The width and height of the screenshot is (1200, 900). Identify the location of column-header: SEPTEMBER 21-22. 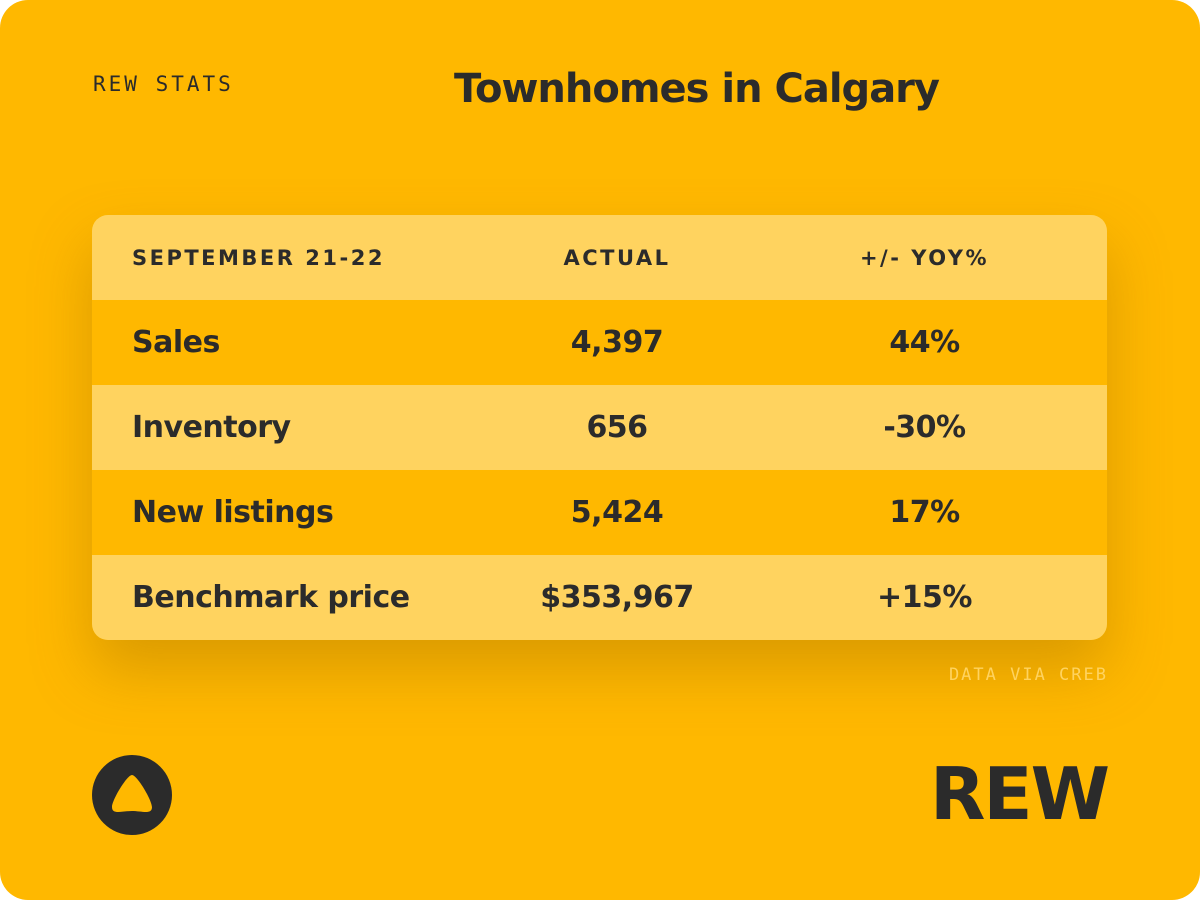
(258, 257).